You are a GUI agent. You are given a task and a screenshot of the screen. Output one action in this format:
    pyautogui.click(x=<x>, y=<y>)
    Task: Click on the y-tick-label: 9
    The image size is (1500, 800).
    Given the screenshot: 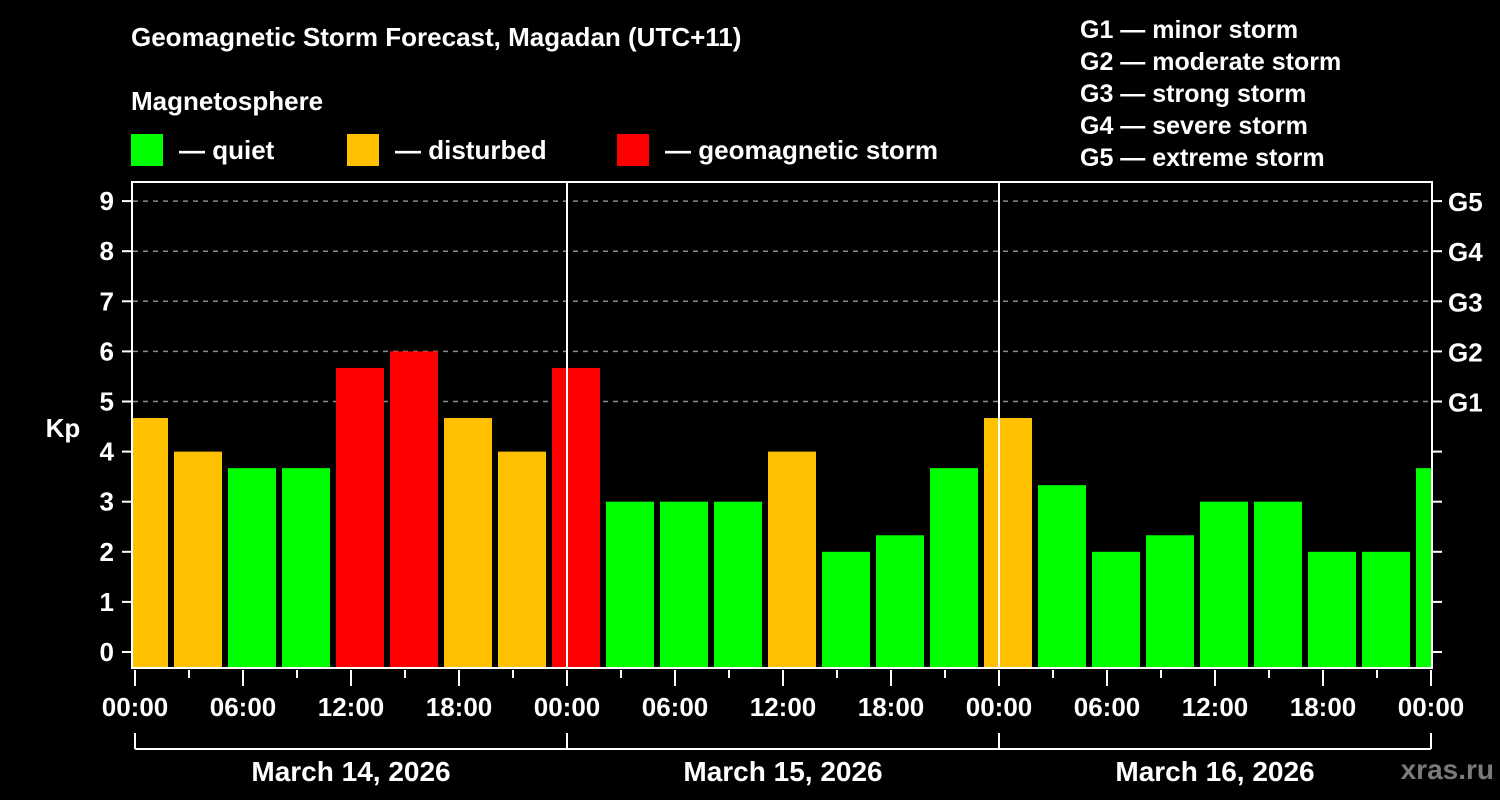 What is the action you would take?
    pyautogui.click(x=107, y=201)
    